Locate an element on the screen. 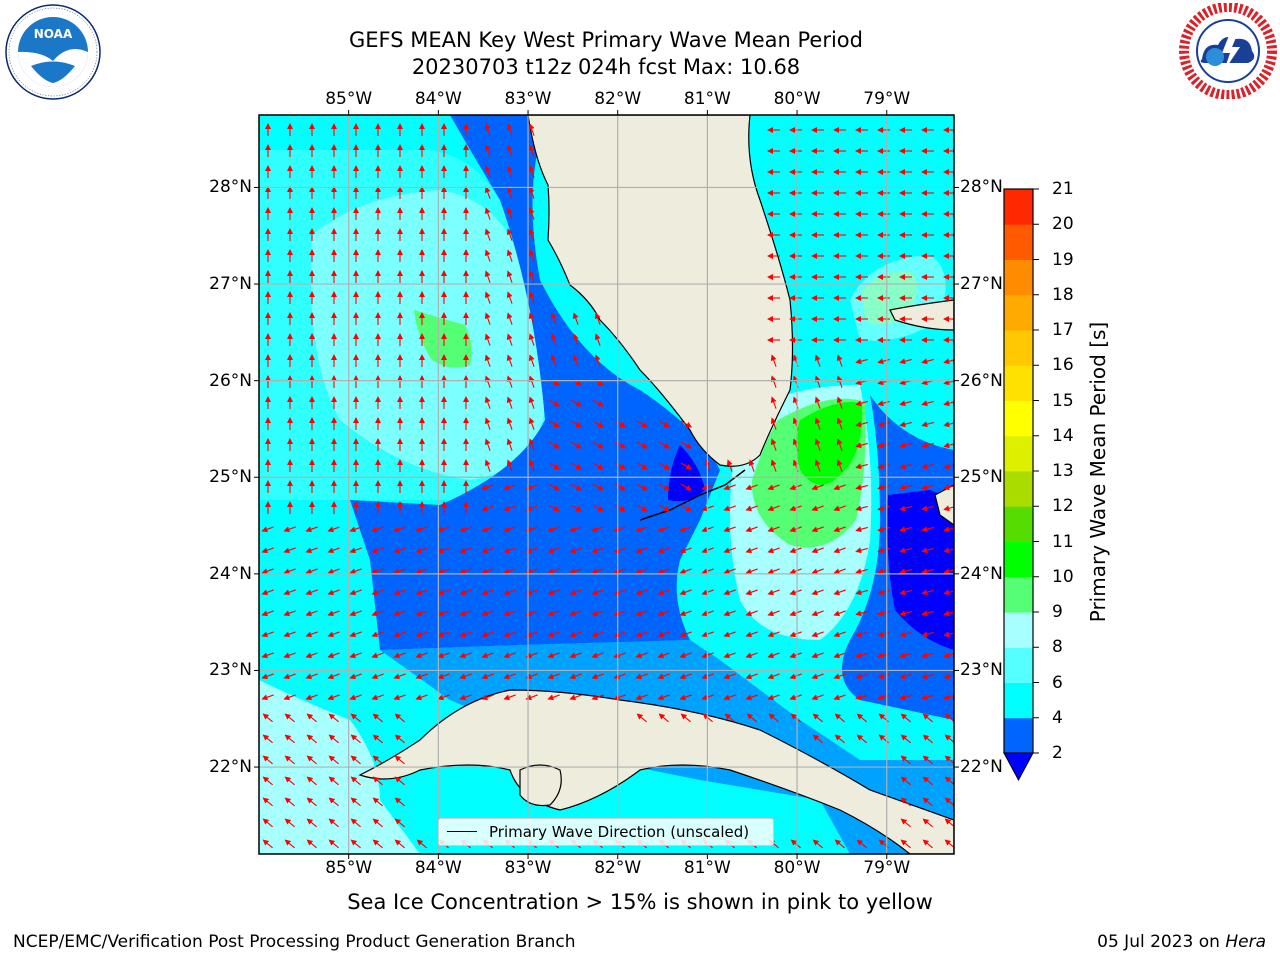  tick-label: 83°W is located at coordinates (528, 868).